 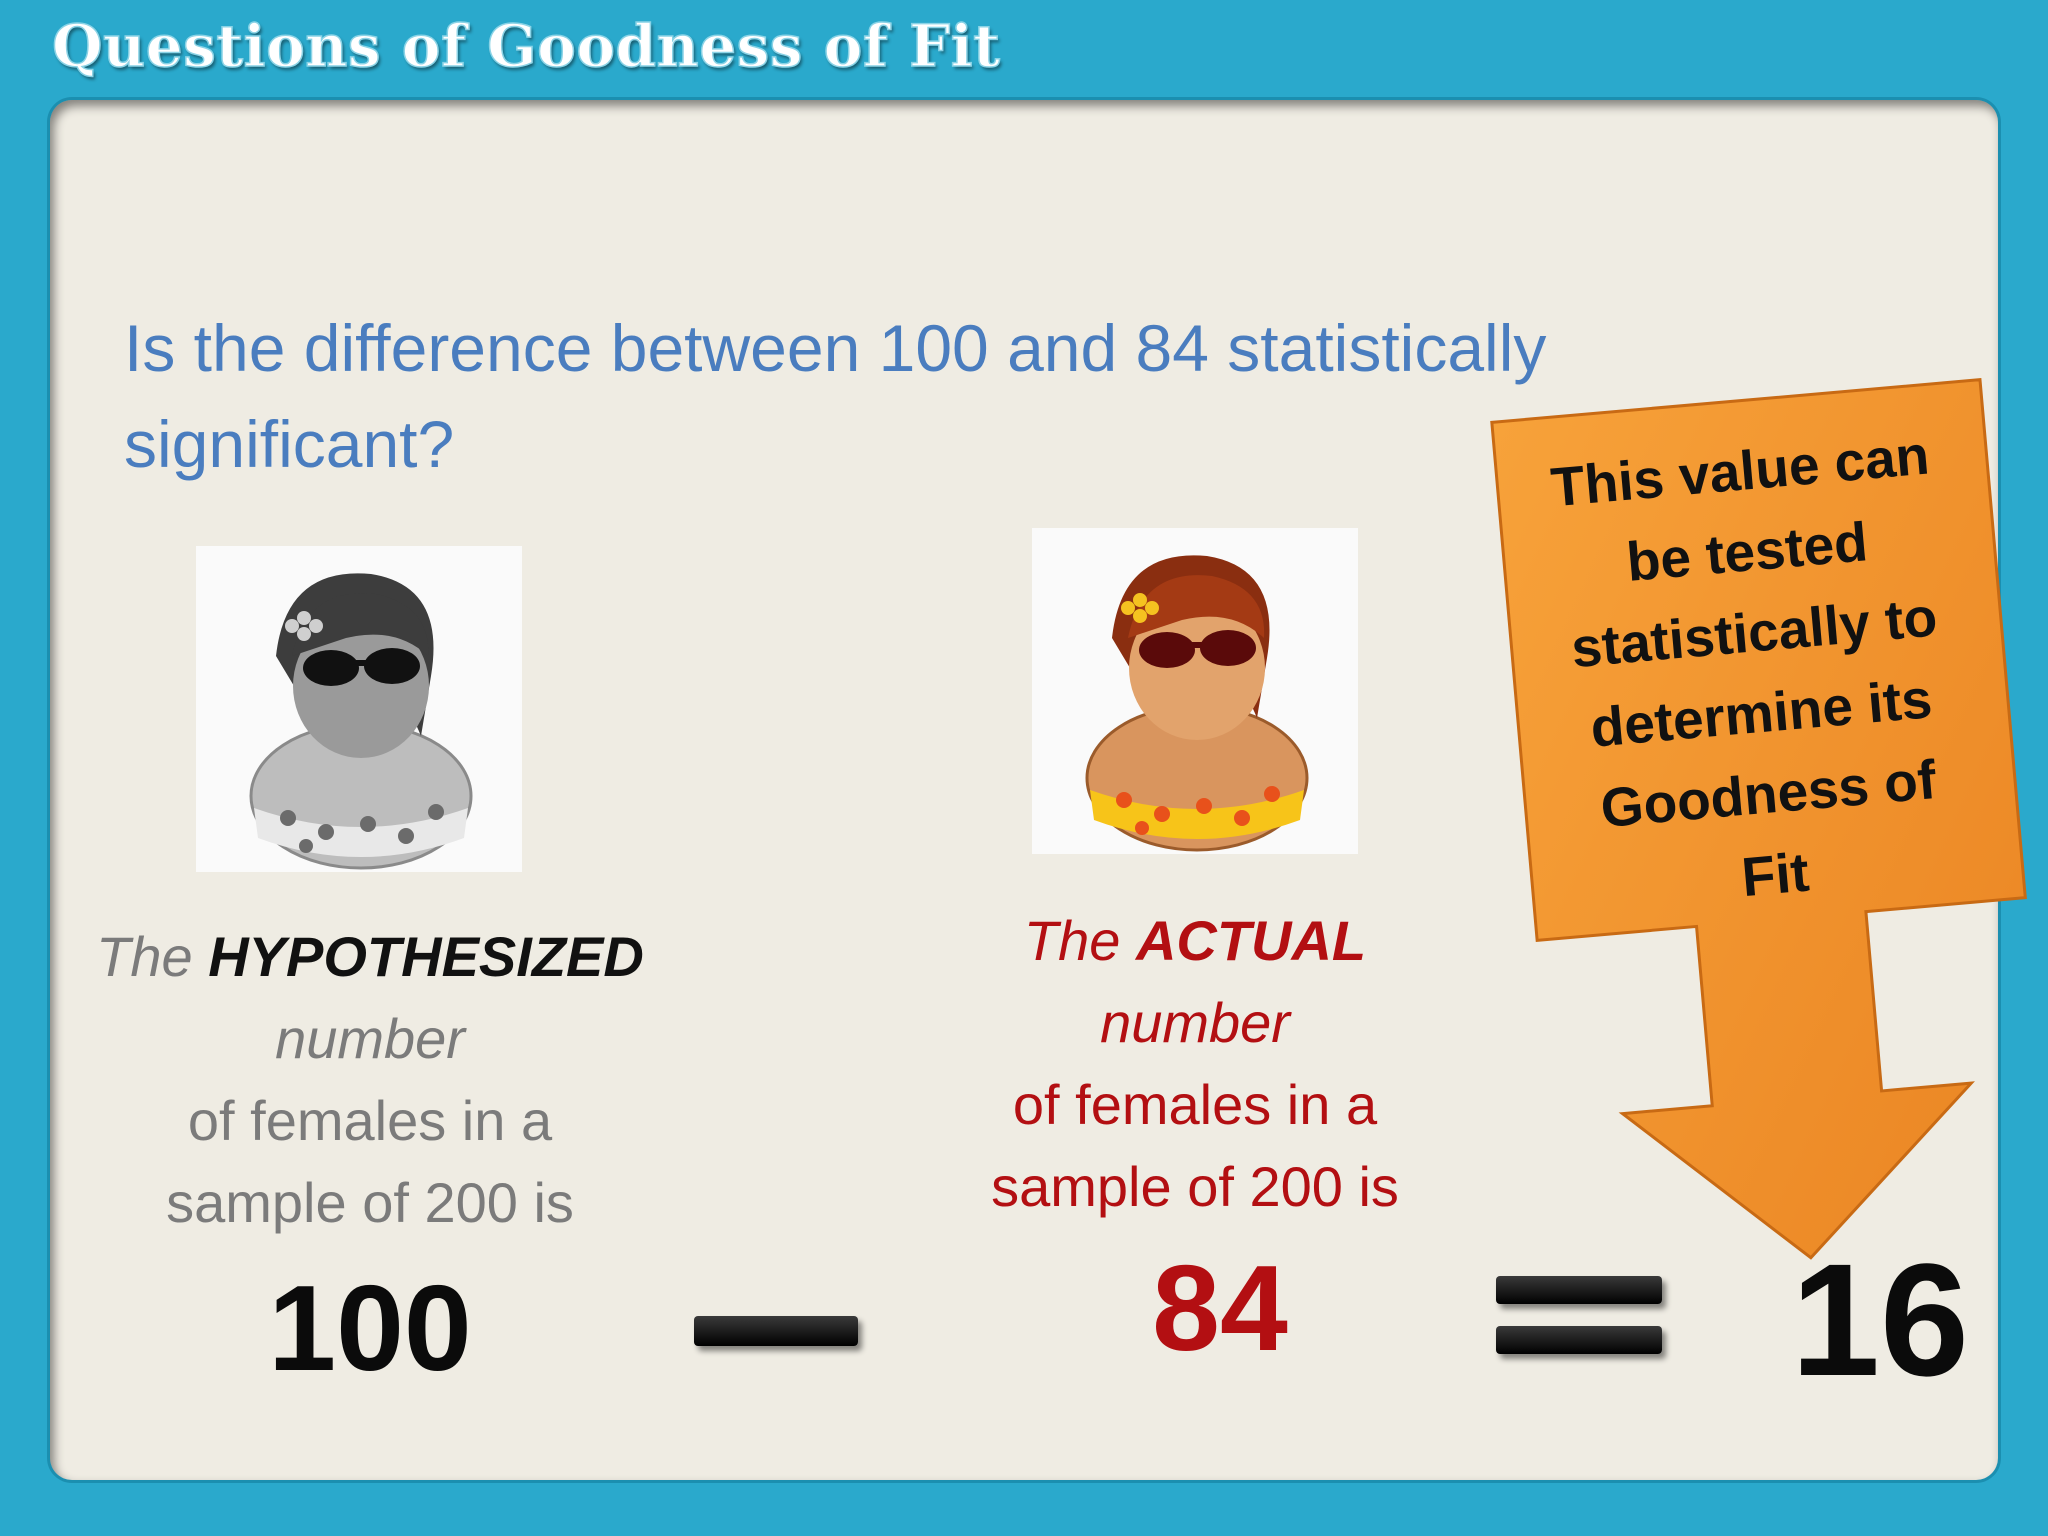 I want to click on hypothesized-prefix: The, so click(x=144, y=956).